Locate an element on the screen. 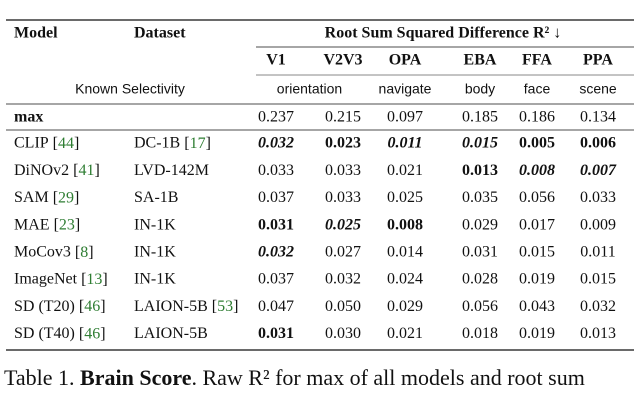 The height and width of the screenshot is (402, 640). dataset-name: SA-1B is located at coordinates (156, 197).